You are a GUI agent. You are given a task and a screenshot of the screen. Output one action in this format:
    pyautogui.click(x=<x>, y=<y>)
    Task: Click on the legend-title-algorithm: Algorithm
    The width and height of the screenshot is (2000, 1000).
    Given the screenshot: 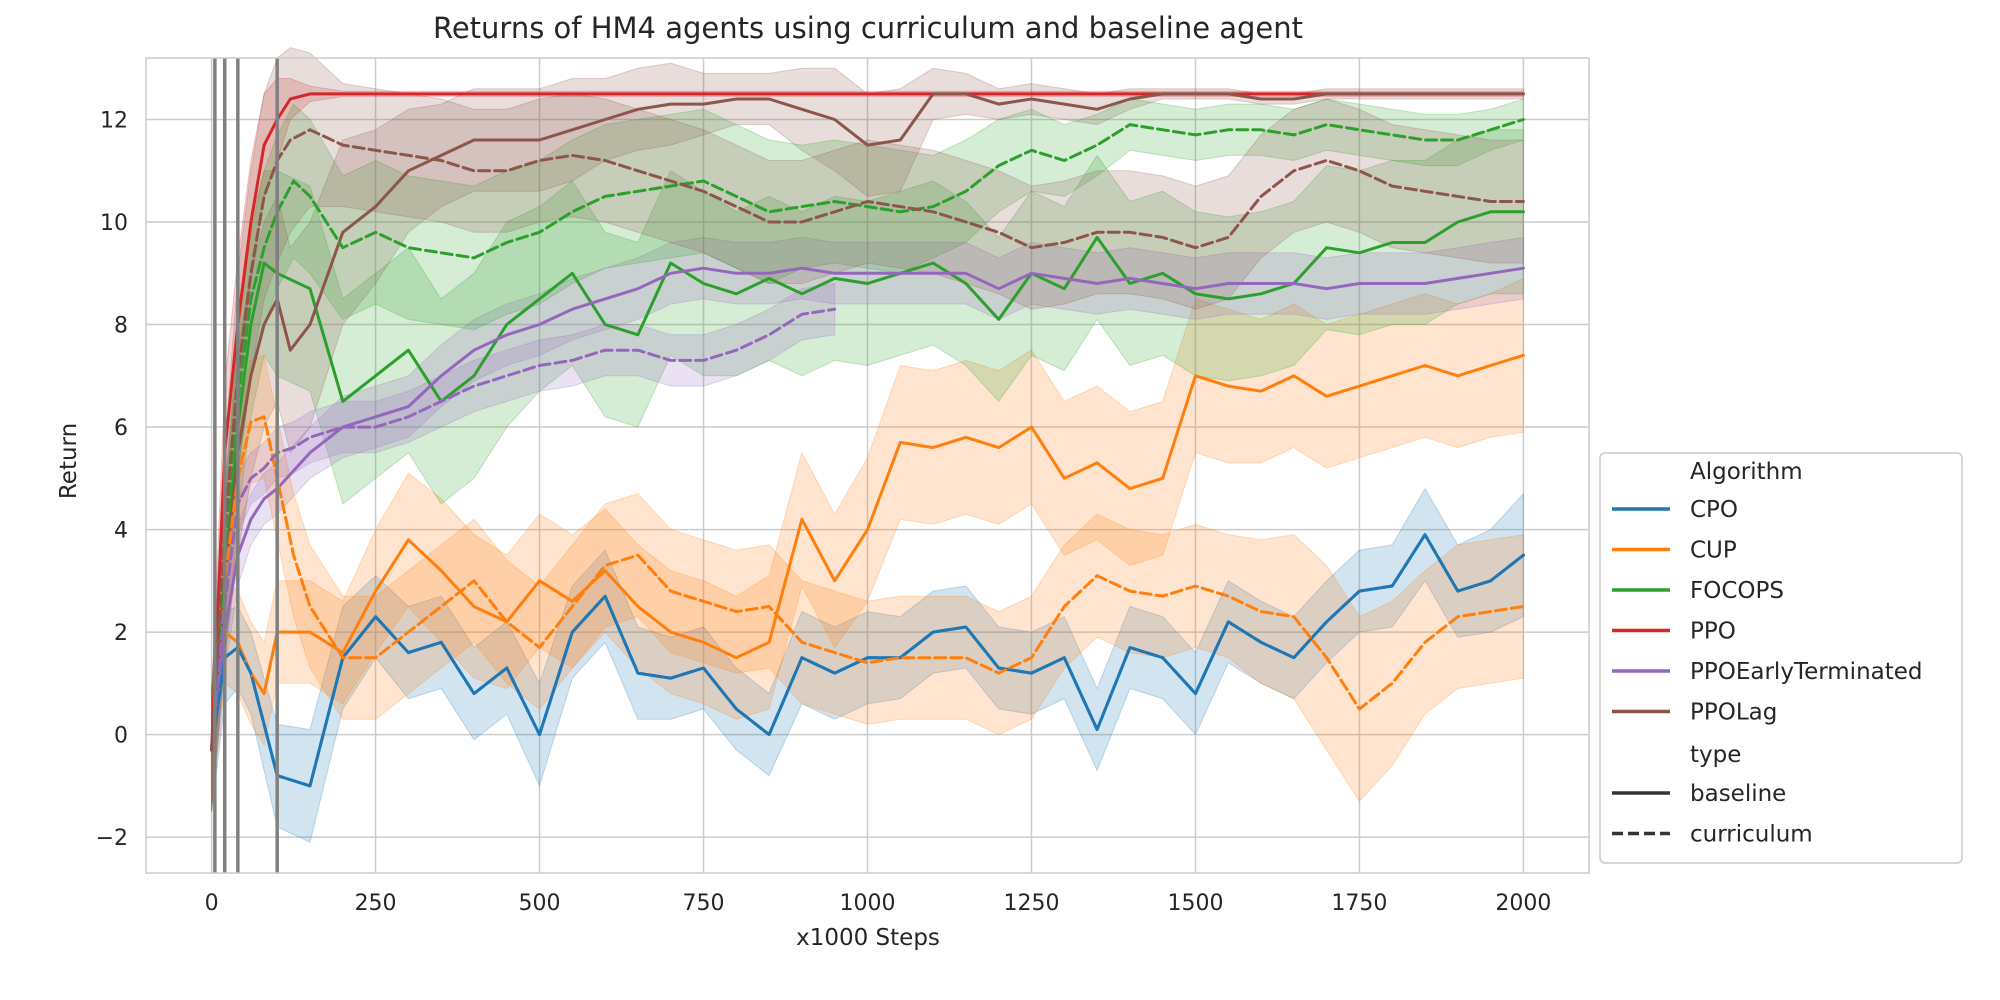 What is the action you would take?
    pyautogui.click(x=1746, y=472)
    